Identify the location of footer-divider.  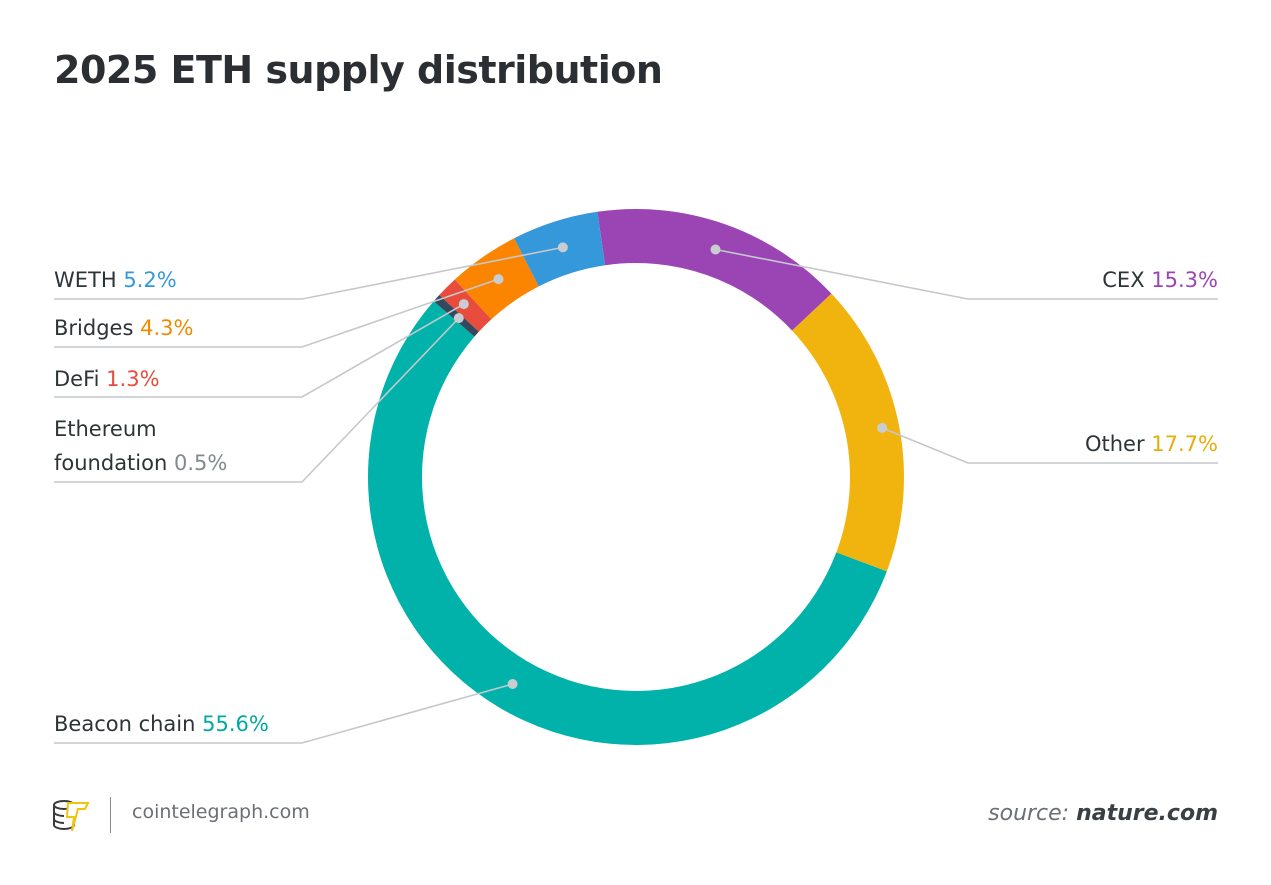
(110, 815).